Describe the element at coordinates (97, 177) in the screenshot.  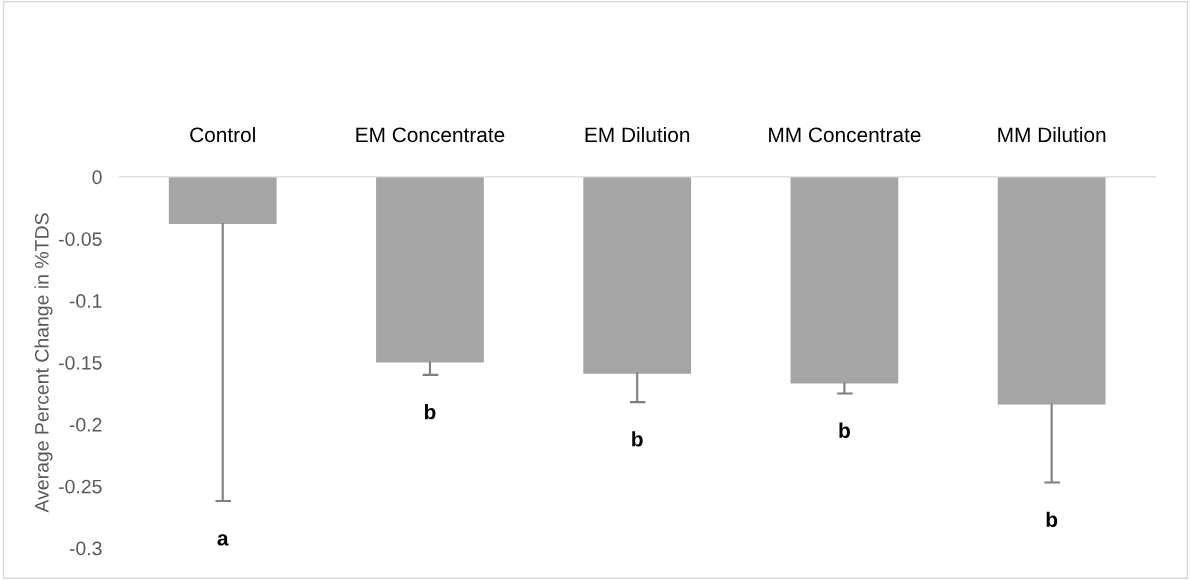
I see `y-tick-label: 0` at that location.